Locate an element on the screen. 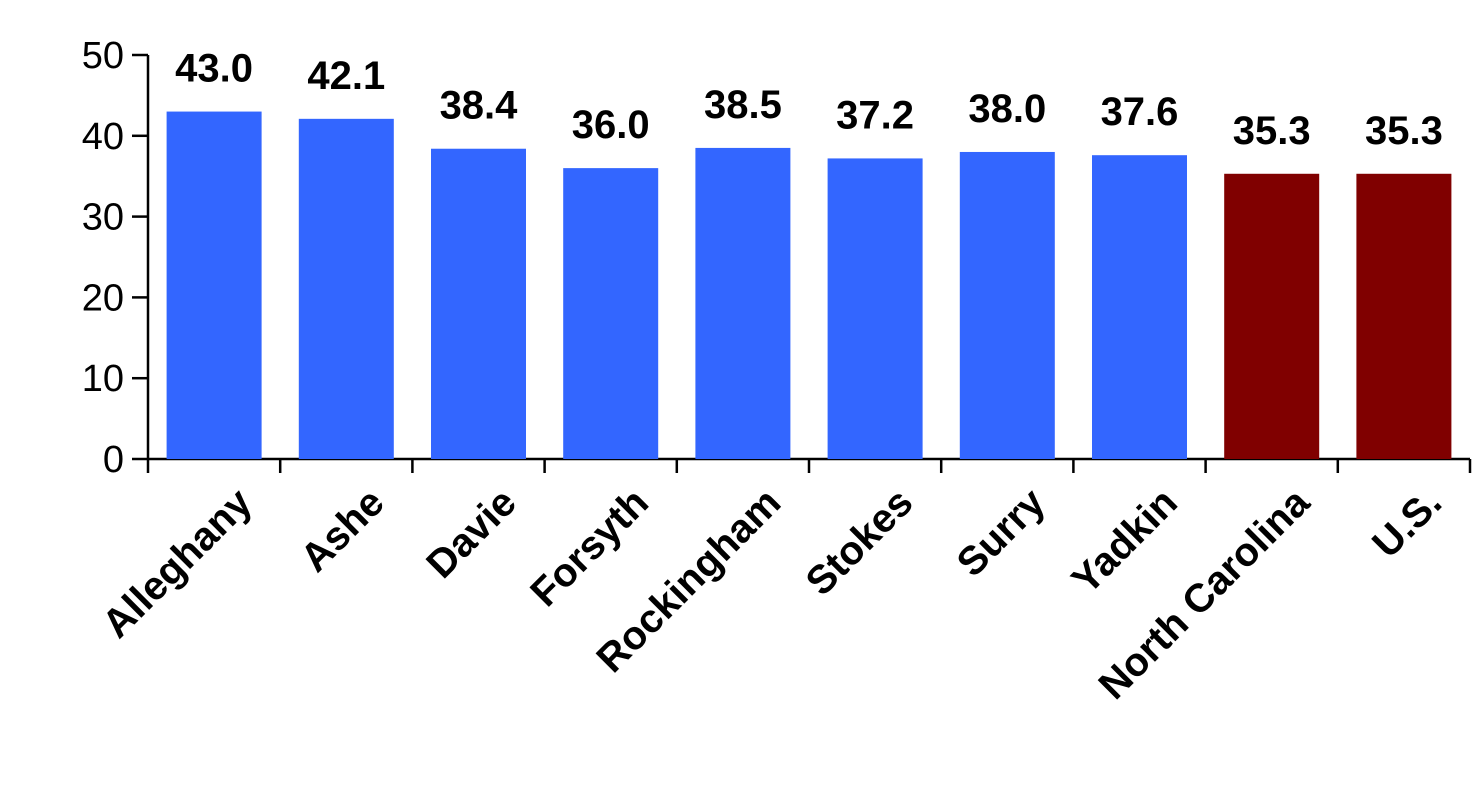 The height and width of the screenshot is (793, 1473). category-label: U.S. is located at coordinates (1407, 523).